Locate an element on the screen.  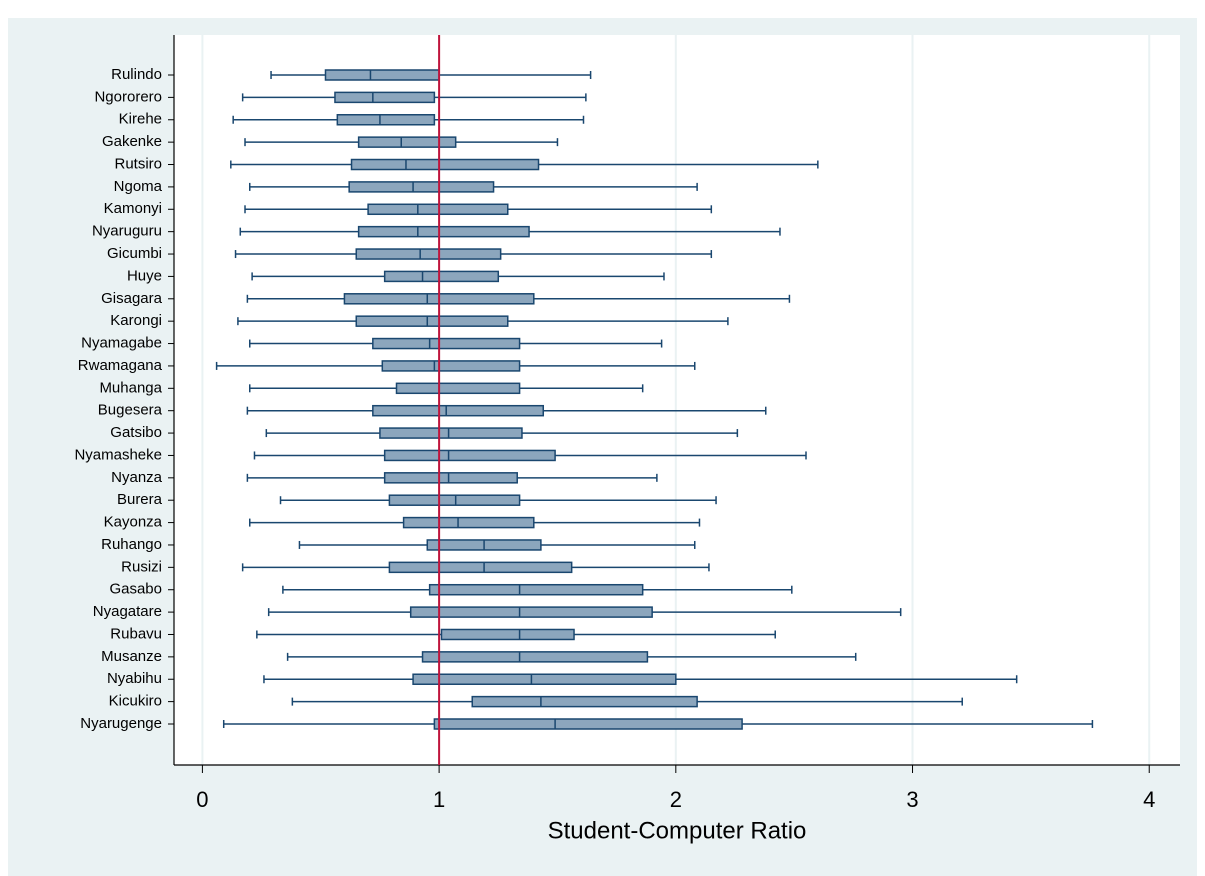
y-tick-label: Gasabo is located at coordinates (135, 589).